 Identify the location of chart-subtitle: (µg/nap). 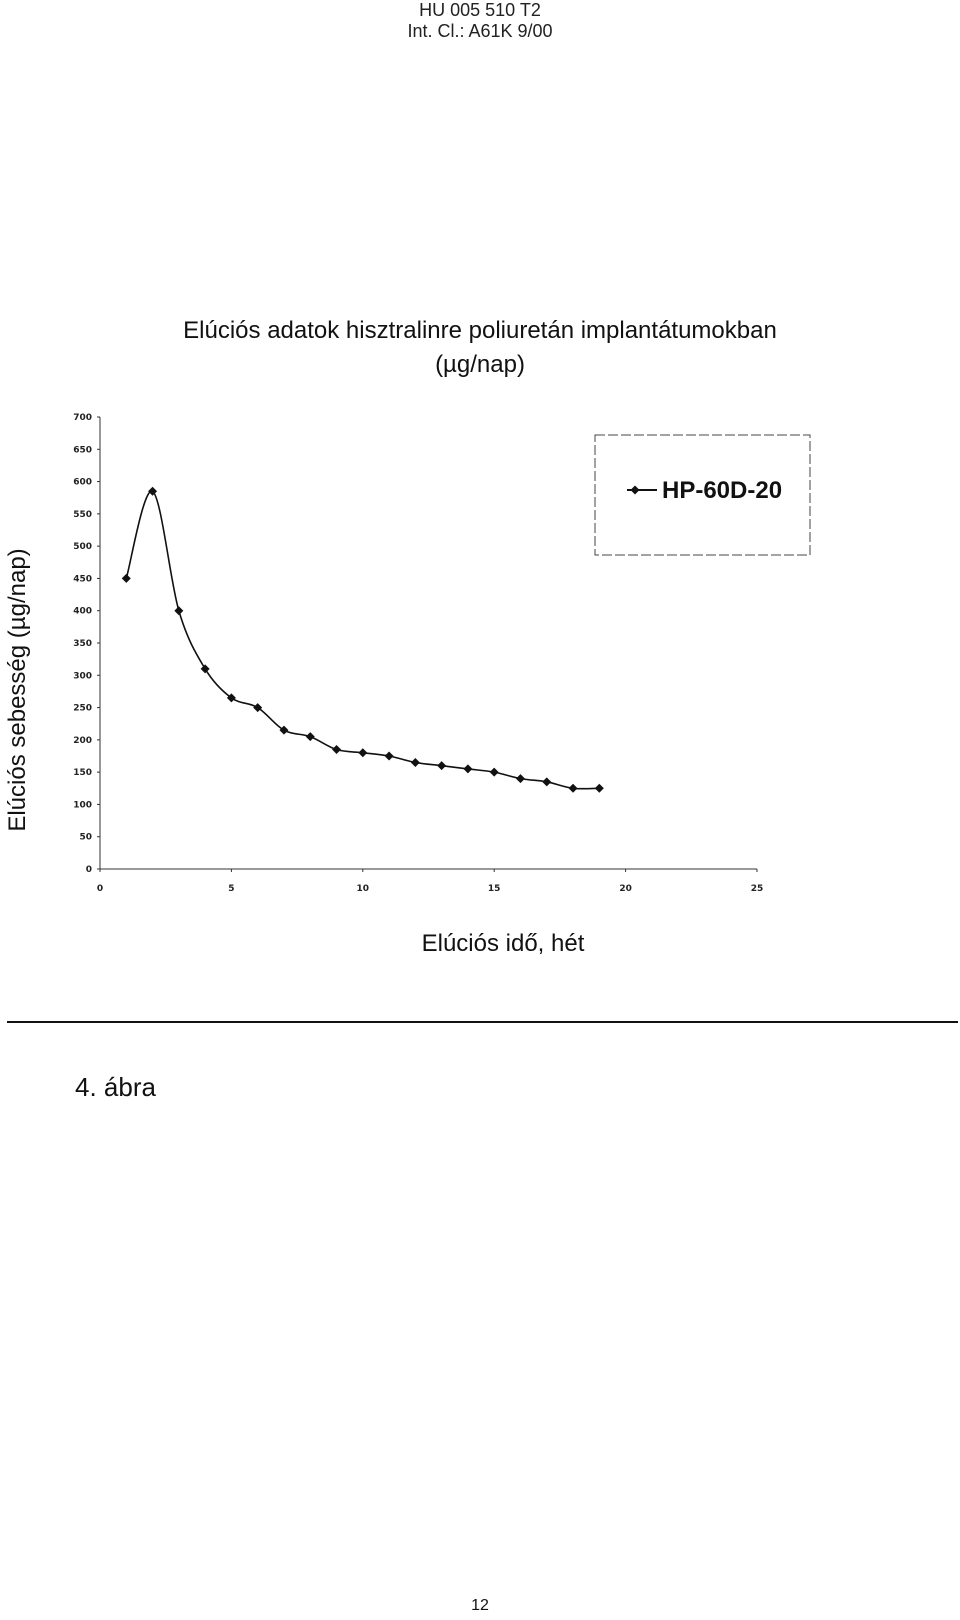
(480, 364).